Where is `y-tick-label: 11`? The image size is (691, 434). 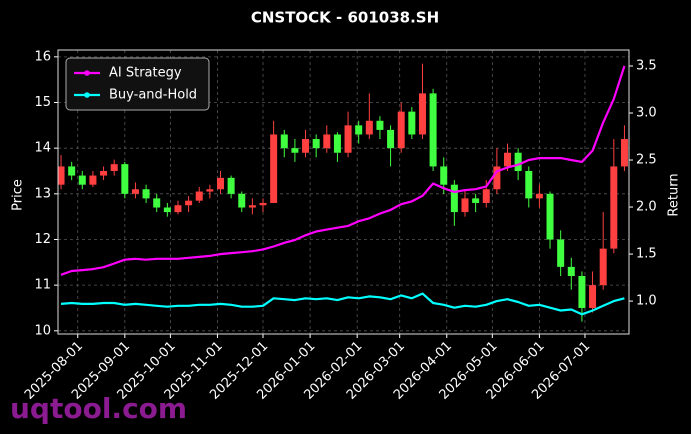 y-tick-label: 11 is located at coordinates (42, 285).